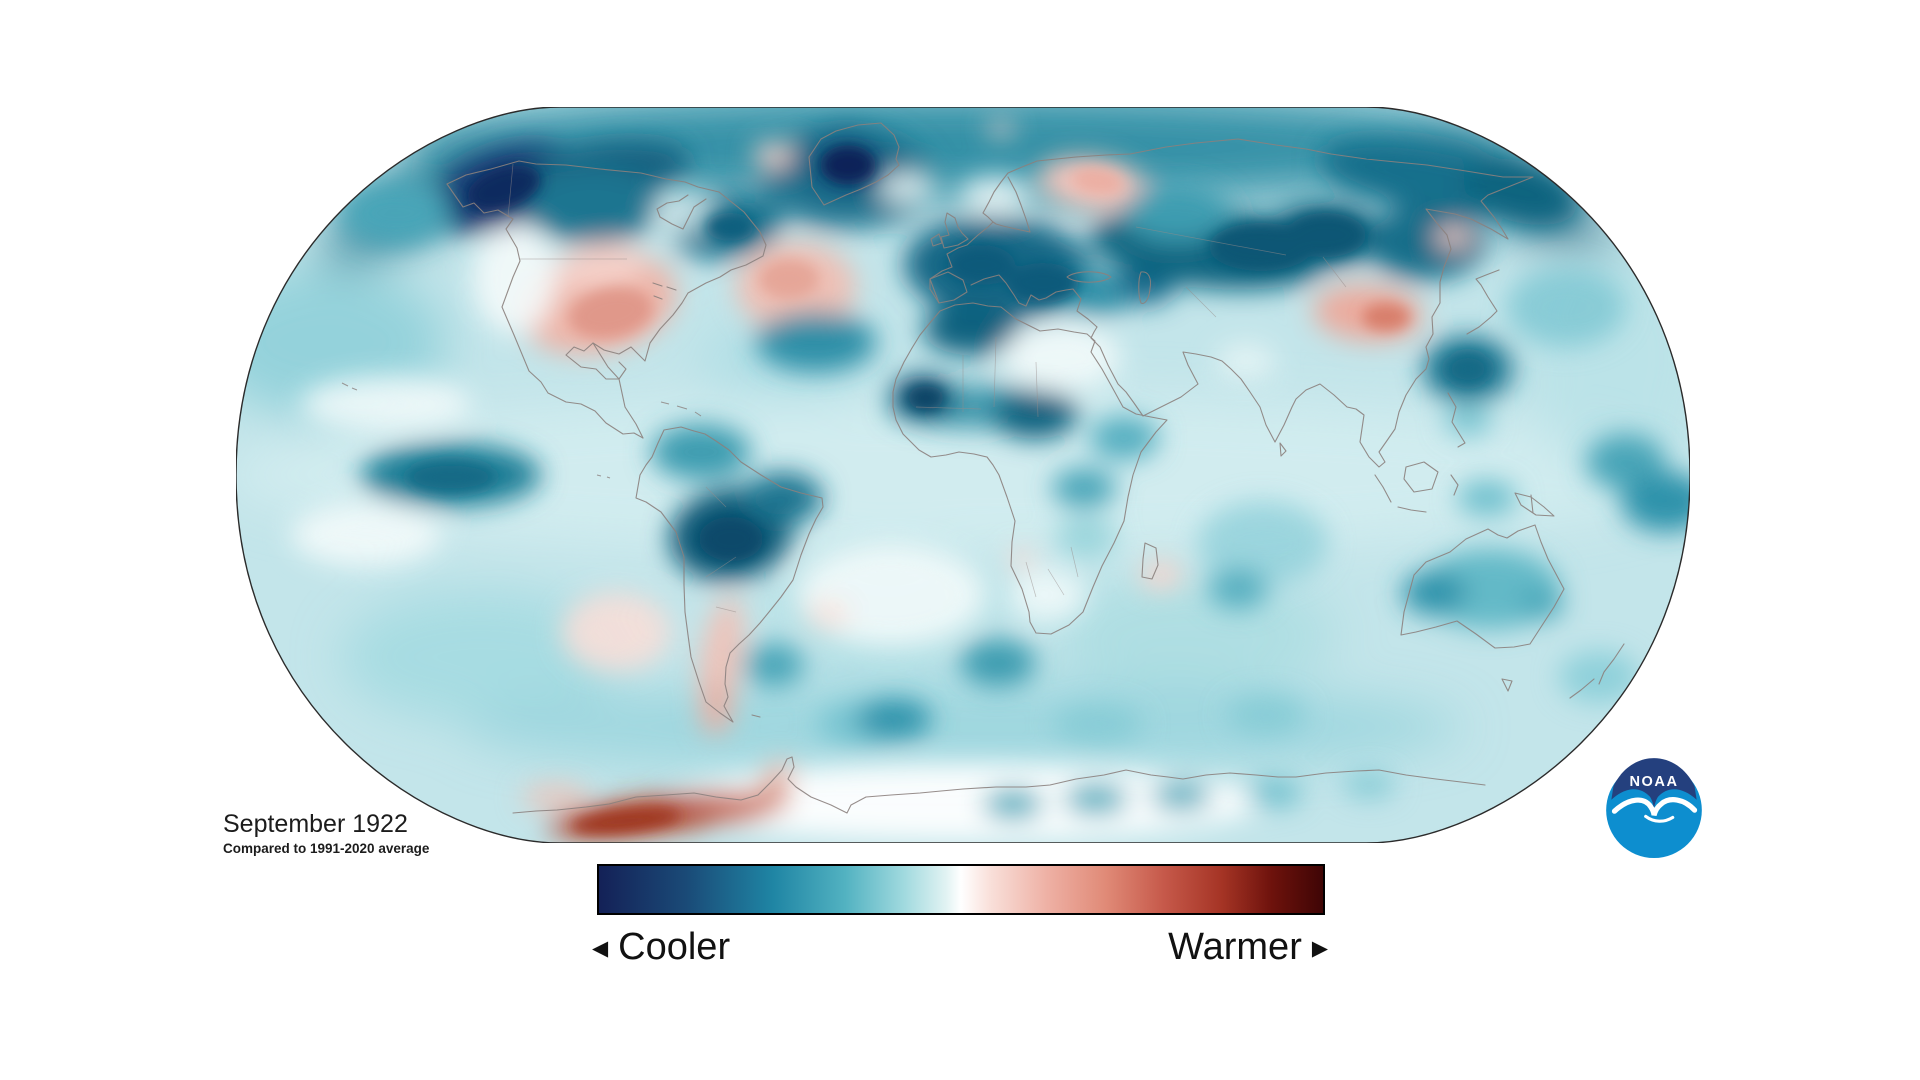 The width and height of the screenshot is (1920, 1080). I want to click on cooler-label-group: ◀ Cooler, so click(661, 947).